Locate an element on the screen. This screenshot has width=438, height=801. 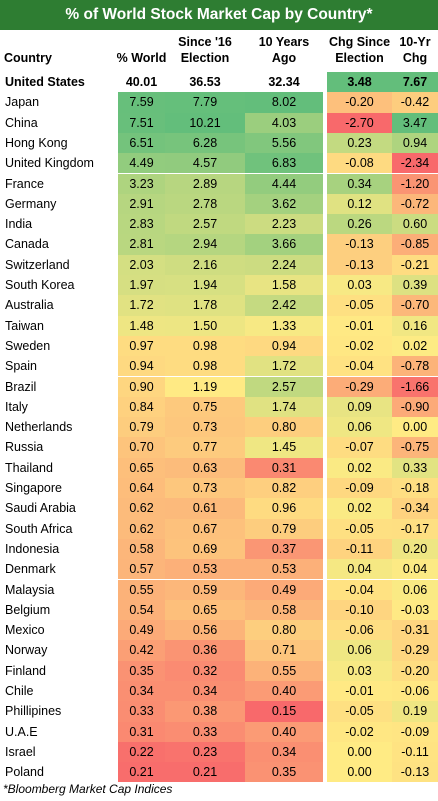
cell-chg_election: 0.03 is located at coordinates (359, 285).